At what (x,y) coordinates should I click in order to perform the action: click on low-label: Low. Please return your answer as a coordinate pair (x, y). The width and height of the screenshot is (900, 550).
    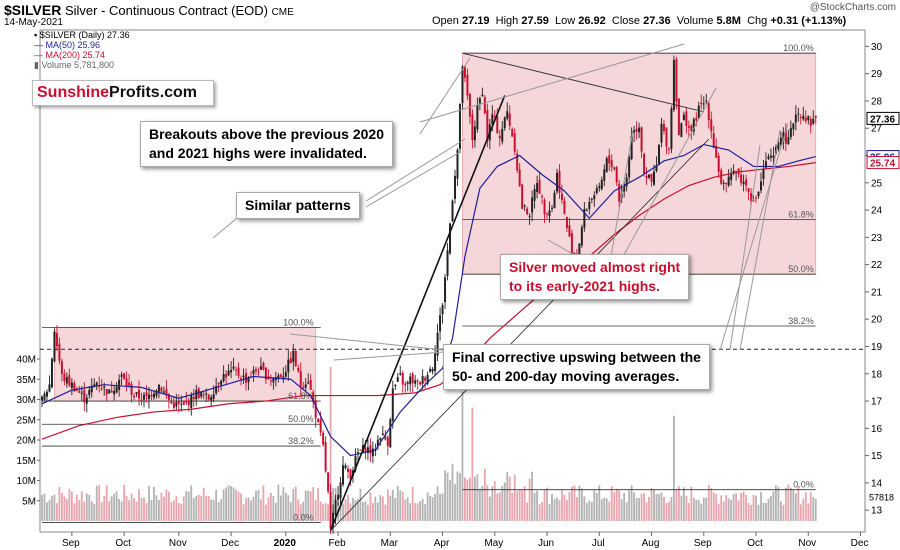
    Looking at the image, I should click on (565, 21).